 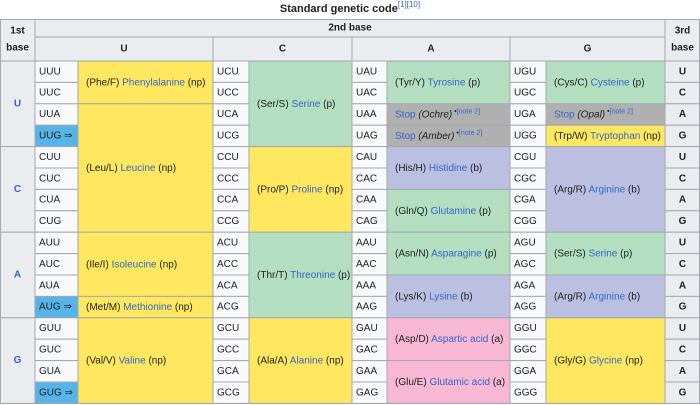 What do you see at coordinates (366, 371) in the screenshot?
I see `codon: GAA` at bounding box center [366, 371].